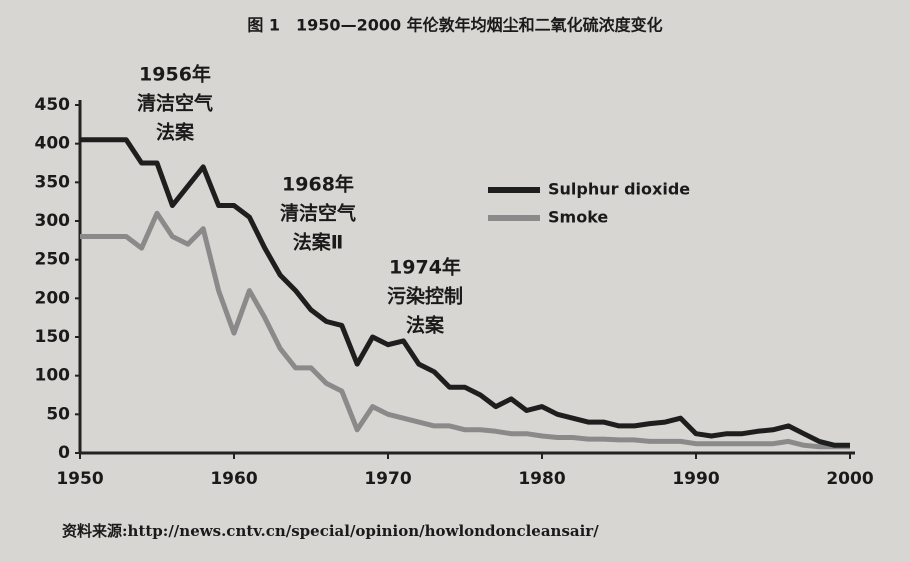  What do you see at coordinates (53, 182) in the screenshot?
I see `y-tick-label: 350` at bounding box center [53, 182].